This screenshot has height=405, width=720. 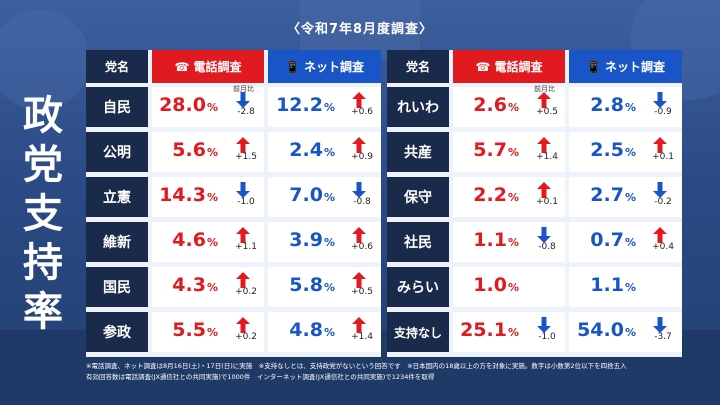 What do you see at coordinates (546, 153) in the screenshot?
I see `phone-change: +1.4` at bounding box center [546, 153].